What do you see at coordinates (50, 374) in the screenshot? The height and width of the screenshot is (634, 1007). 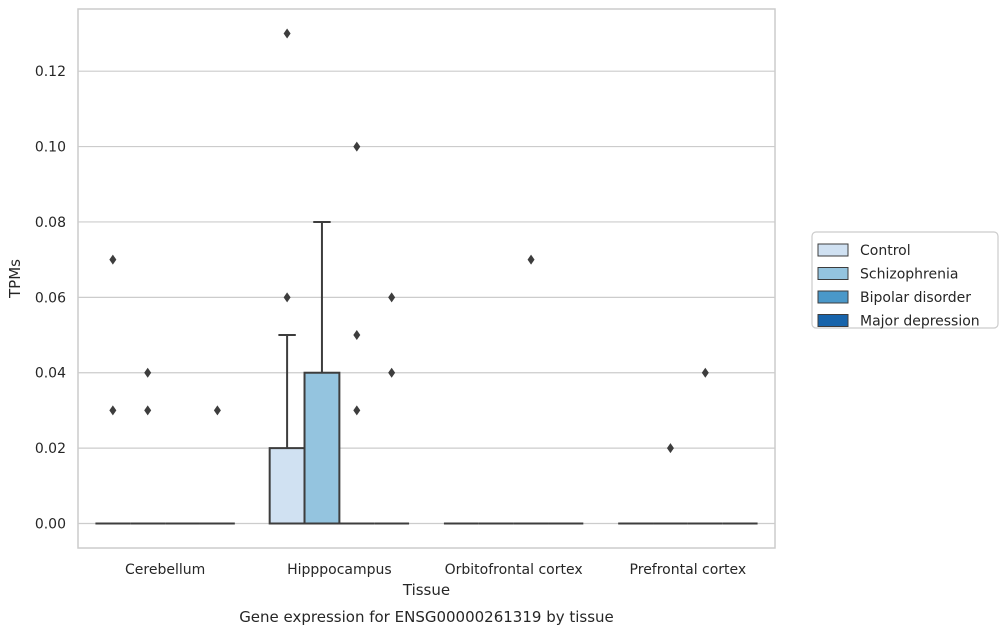 I see `y-tick-label: 0.04` at bounding box center [50, 374].